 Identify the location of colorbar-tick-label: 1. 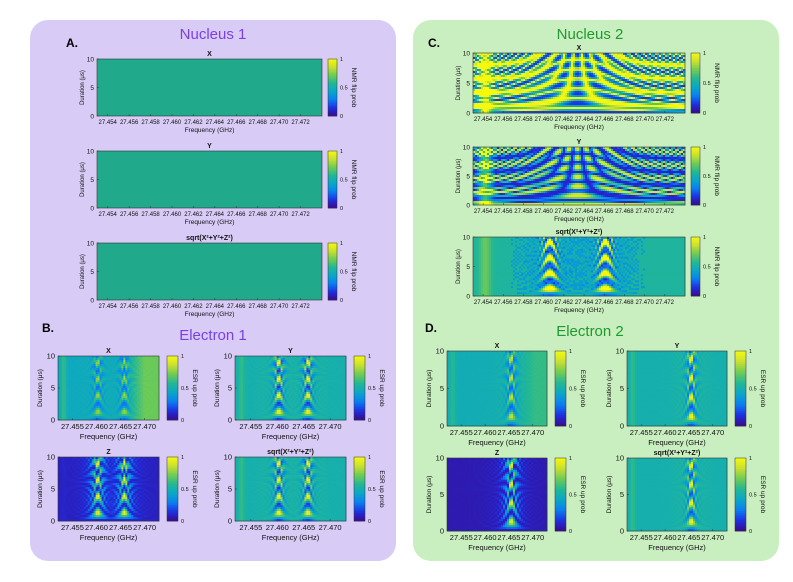
(341, 60).